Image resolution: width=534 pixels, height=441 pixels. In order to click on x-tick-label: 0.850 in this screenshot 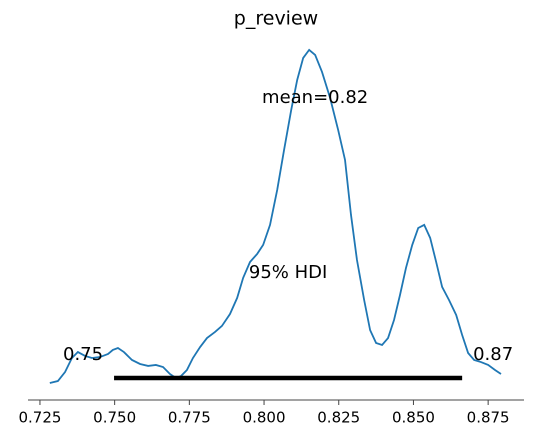, I will do `click(413, 418)`.